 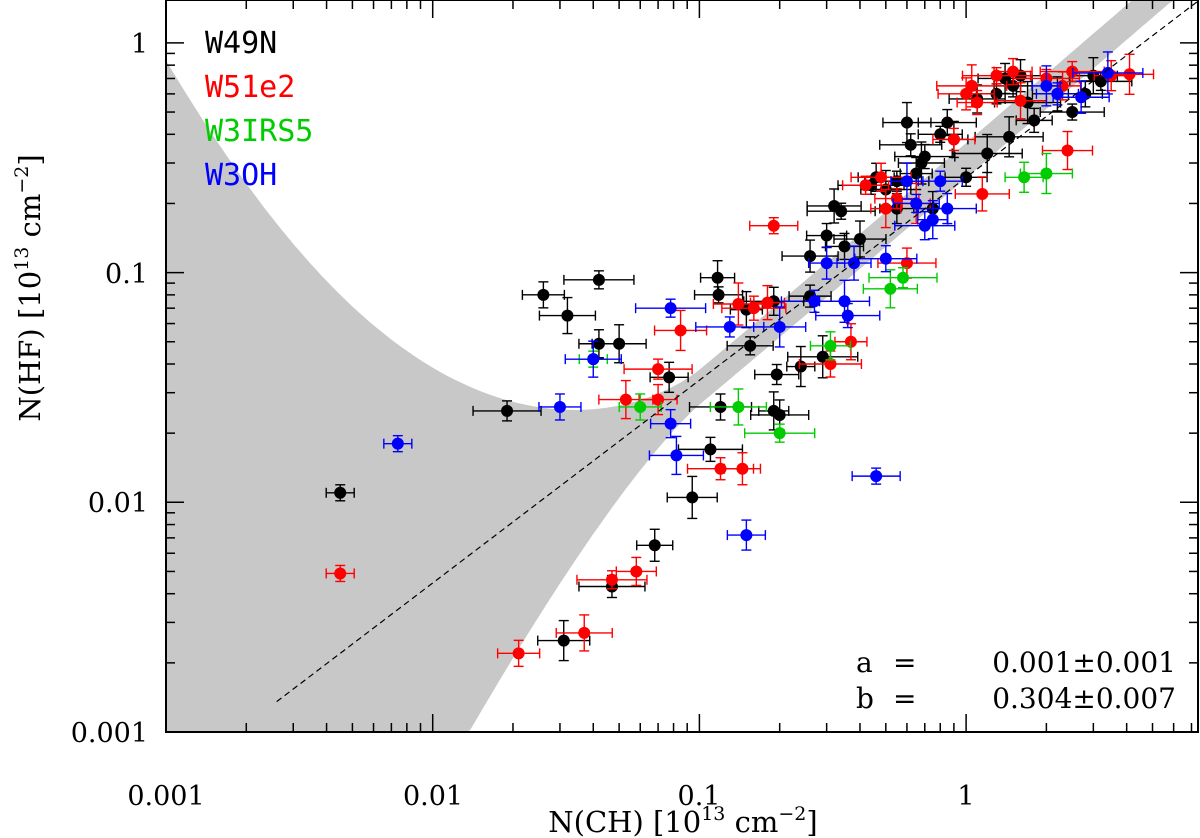 What do you see at coordinates (713, 814) in the screenshot?
I see `x-axis-label-exp: 13` at bounding box center [713, 814].